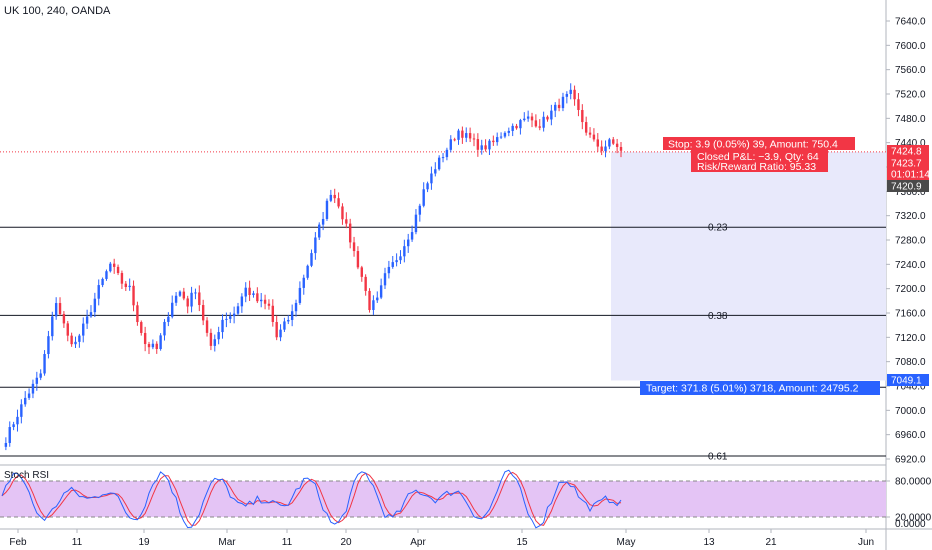 The image size is (932, 550). I want to click on target-zone, so click(748, 266).